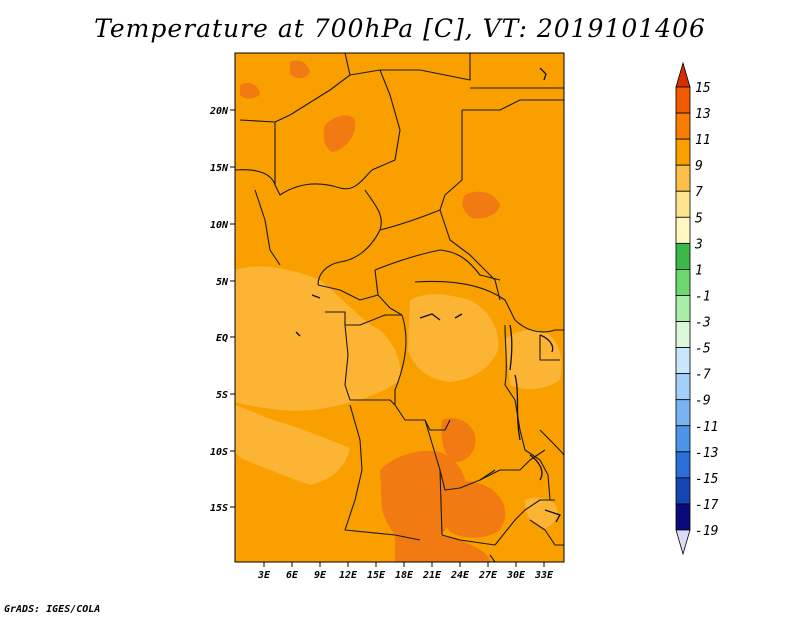  Describe the element at coordinates (219, 111) in the screenshot. I see `lat-label: 20N` at that location.